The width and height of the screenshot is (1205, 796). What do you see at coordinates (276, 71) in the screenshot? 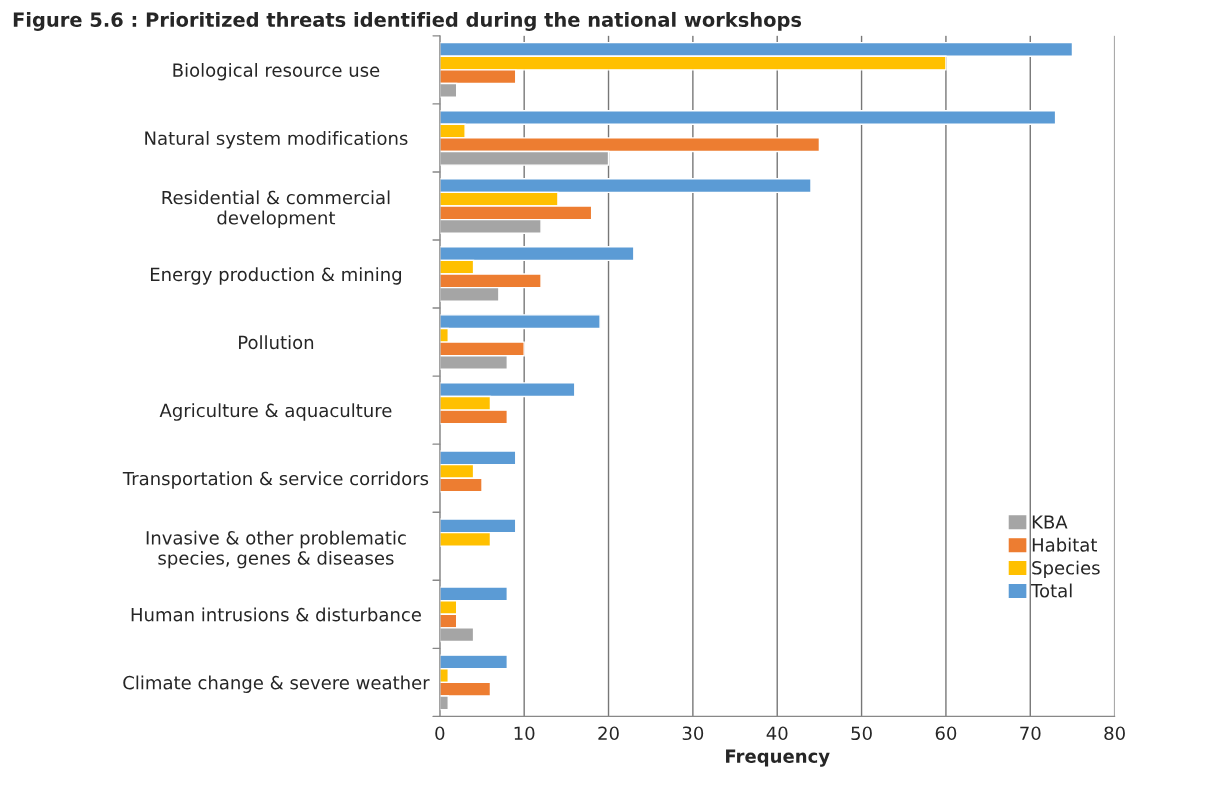
I see `y-tick-label: Biological resource use` at bounding box center [276, 71].